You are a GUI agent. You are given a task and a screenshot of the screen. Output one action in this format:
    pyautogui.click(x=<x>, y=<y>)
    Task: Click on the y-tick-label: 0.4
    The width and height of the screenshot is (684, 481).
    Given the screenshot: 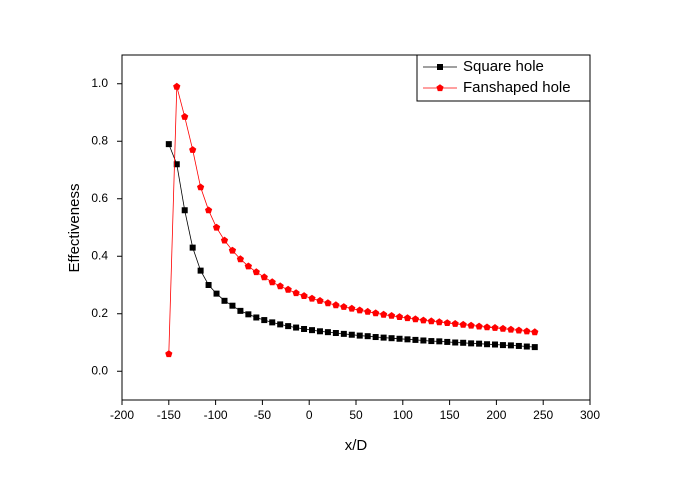 What is the action you would take?
    pyautogui.click(x=99, y=255)
    